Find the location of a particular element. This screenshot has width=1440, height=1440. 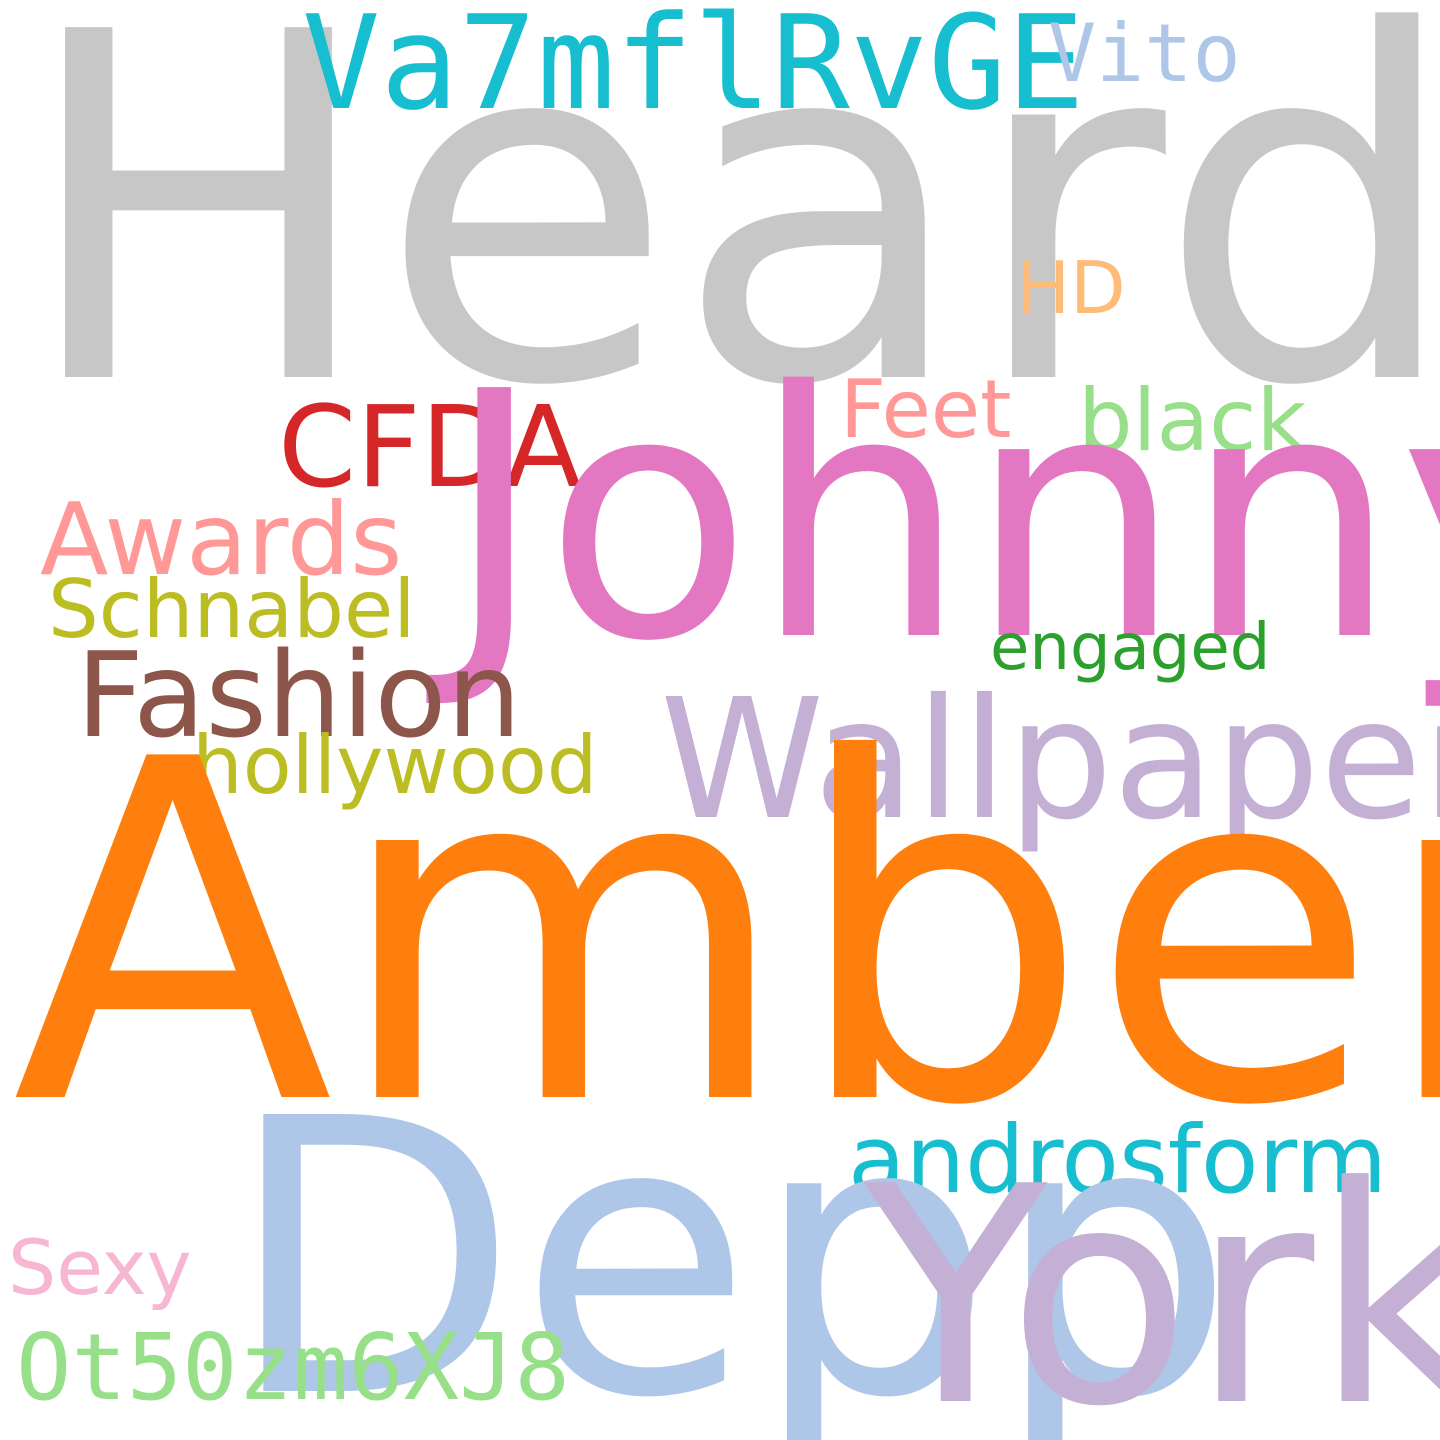

word-black: black is located at coordinates (1192, 421).